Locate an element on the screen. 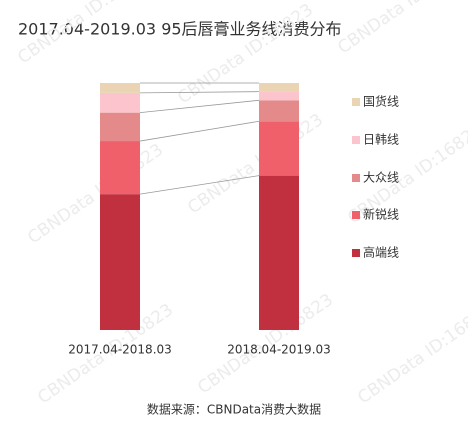 The image size is (468, 437). source-note: 数据来源：CBNData消费大数据 is located at coordinates (234, 409).